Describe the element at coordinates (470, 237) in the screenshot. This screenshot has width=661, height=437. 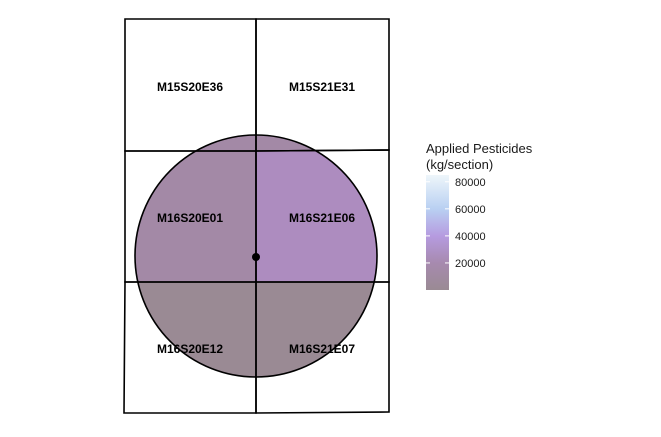
I see `legend-tick-label: 40000` at that location.